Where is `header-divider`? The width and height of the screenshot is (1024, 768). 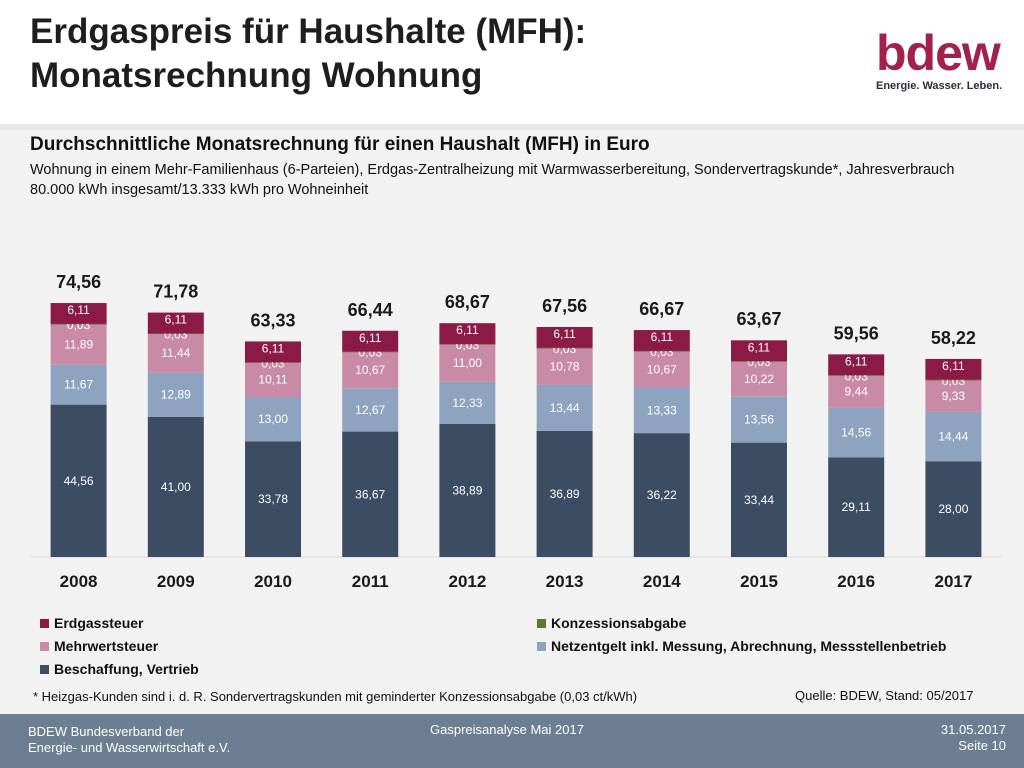
header-divider is located at coordinates (512, 127).